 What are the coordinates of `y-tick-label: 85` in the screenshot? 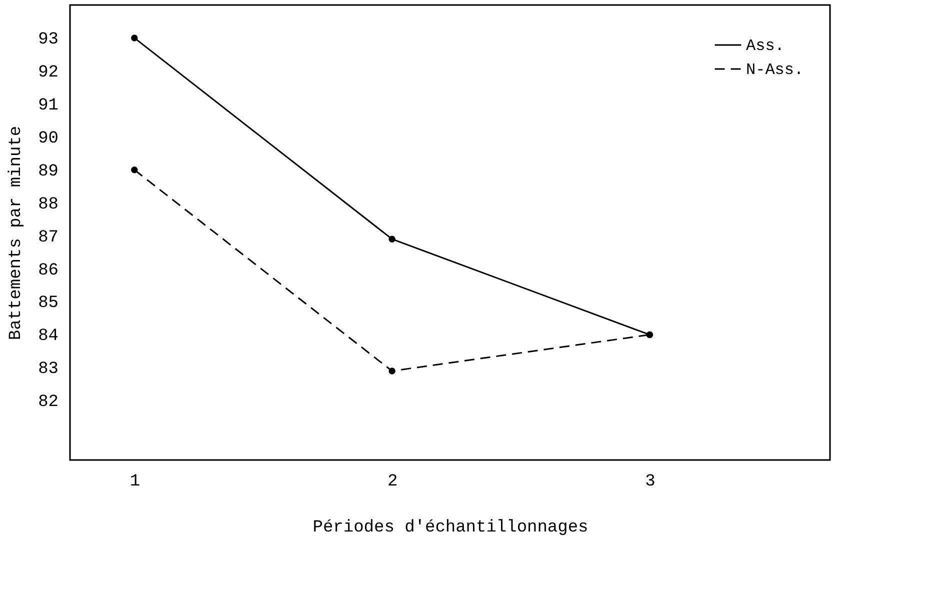 It's located at (48, 304).